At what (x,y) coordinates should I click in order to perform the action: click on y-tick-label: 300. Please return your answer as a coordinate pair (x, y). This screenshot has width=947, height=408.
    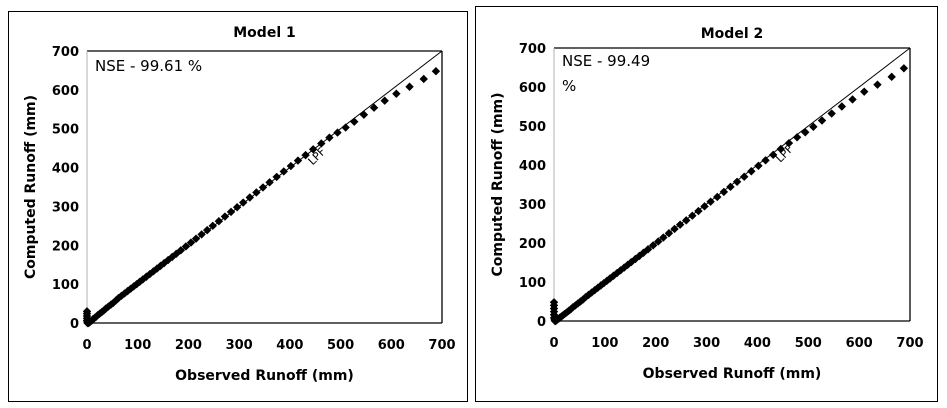
    Looking at the image, I should click on (65, 207).